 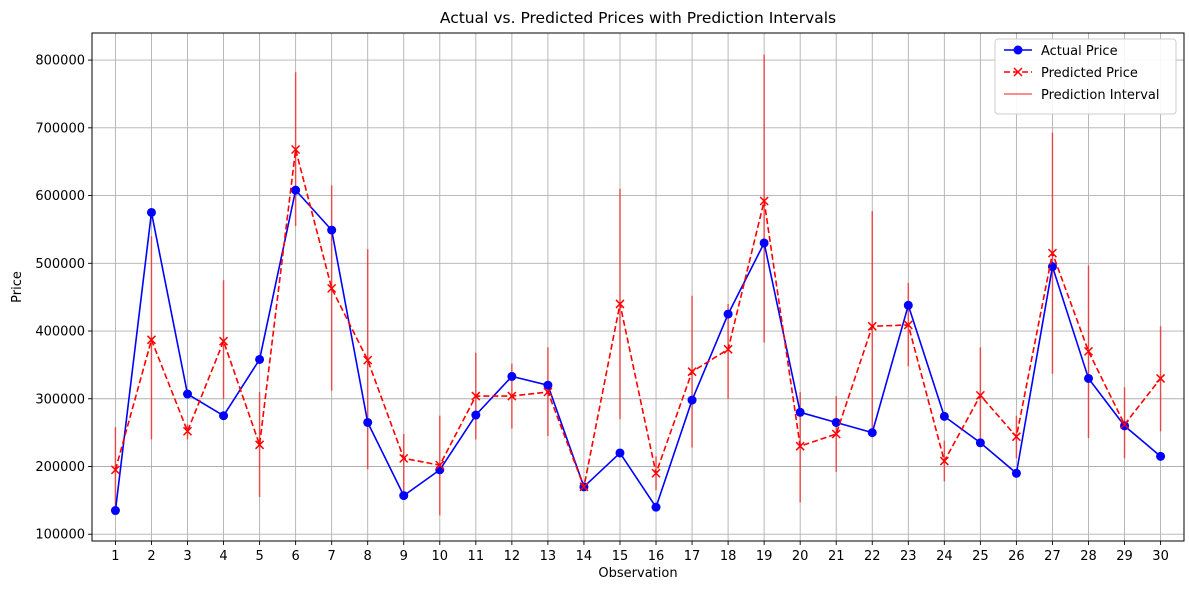 What do you see at coordinates (1088, 556) in the screenshot?
I see `x-tick-label: 28` at bounding box center [1088, 556].